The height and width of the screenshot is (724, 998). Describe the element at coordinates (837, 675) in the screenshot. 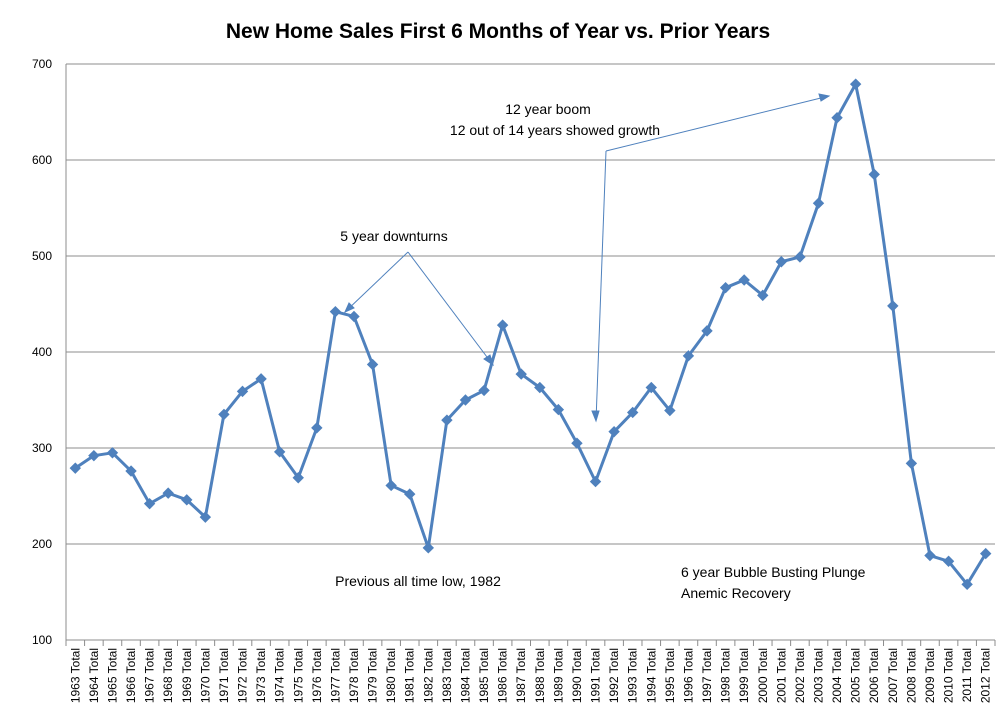

I see `x-tick-label: 2004 Total` at that location.